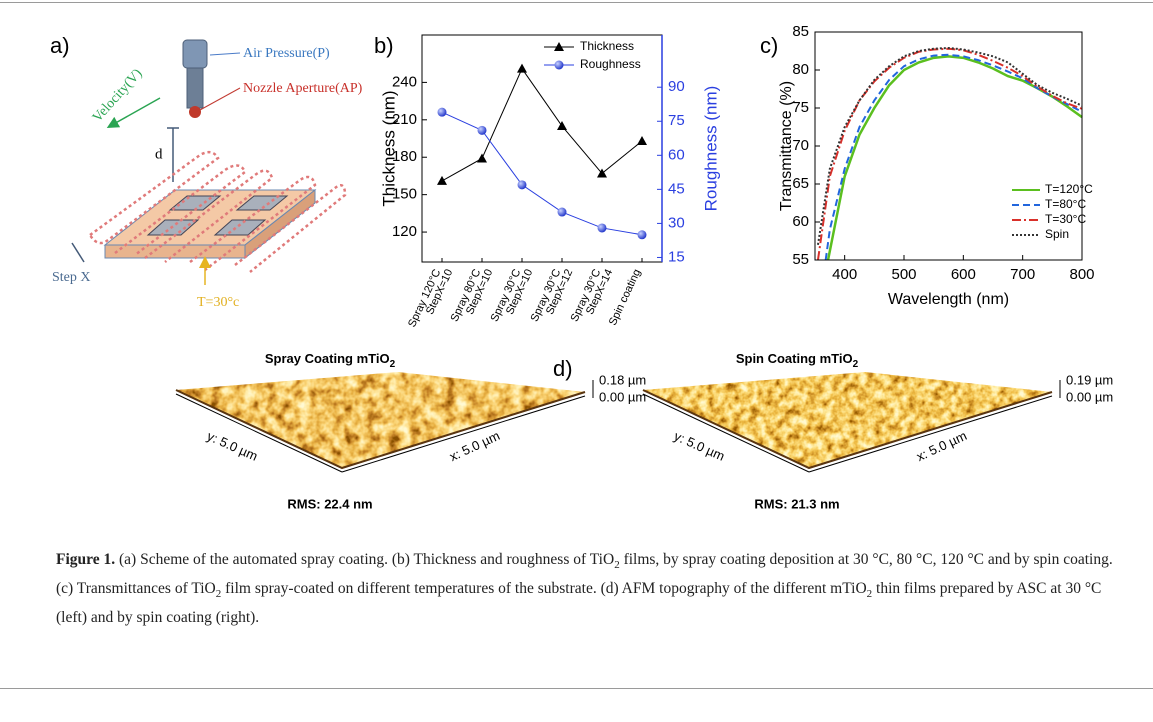  What do you see at coordinates (404, 194) in the screenshot?
I see `y-tick-label: 150` at bounding box center [404, 194].